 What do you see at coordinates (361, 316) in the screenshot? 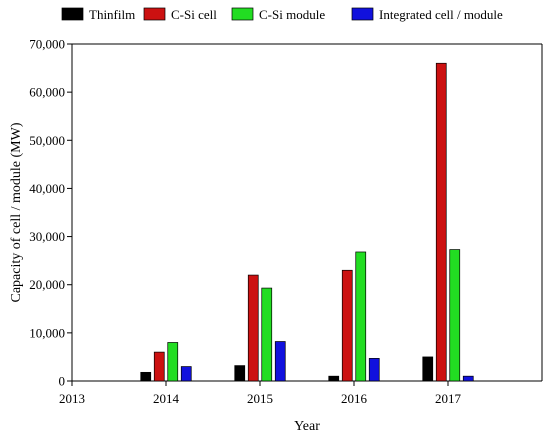
I see `bar-c-si-module-2016` at bounding box center [361, 316].